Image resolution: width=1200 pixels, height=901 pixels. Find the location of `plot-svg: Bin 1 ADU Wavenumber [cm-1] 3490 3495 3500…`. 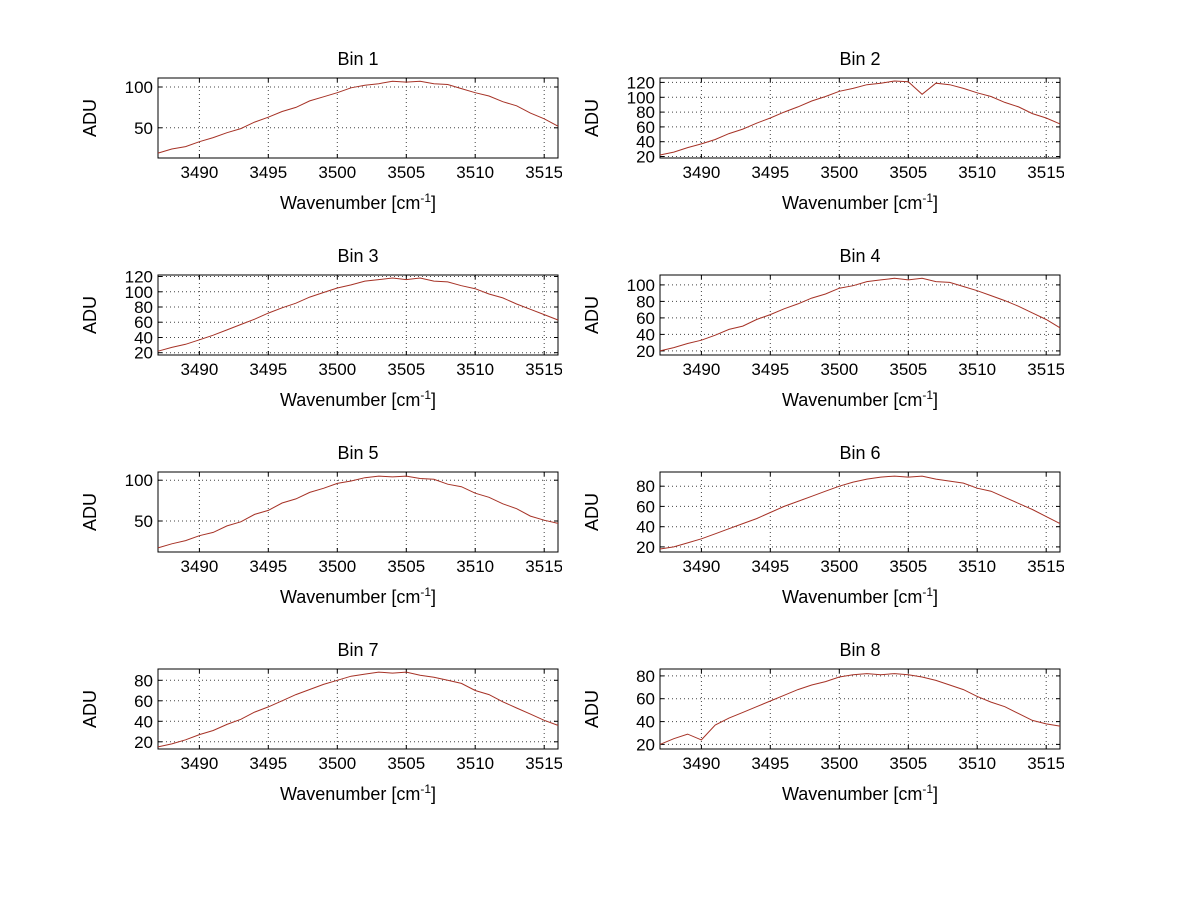

plot-svg: Bin 1 ADU Wavenumber [cm-1] 3490 3495 3500… is located at coordinates (321, 131).